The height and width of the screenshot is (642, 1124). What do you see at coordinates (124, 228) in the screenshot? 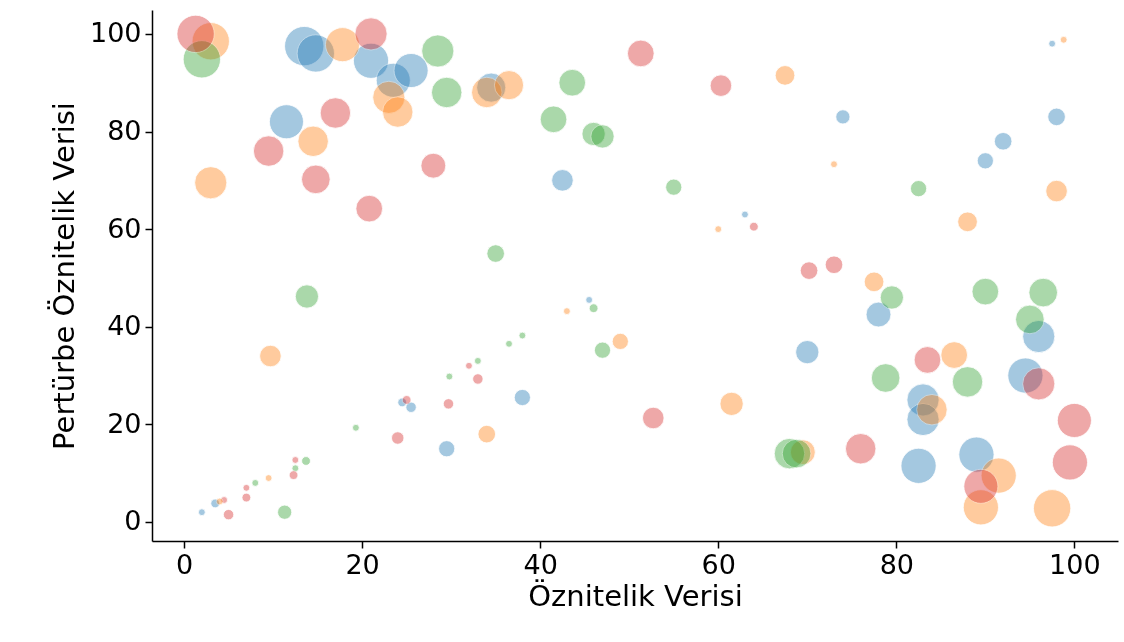
I see `y-tick-label: 60` at bounding box center [124, 228].